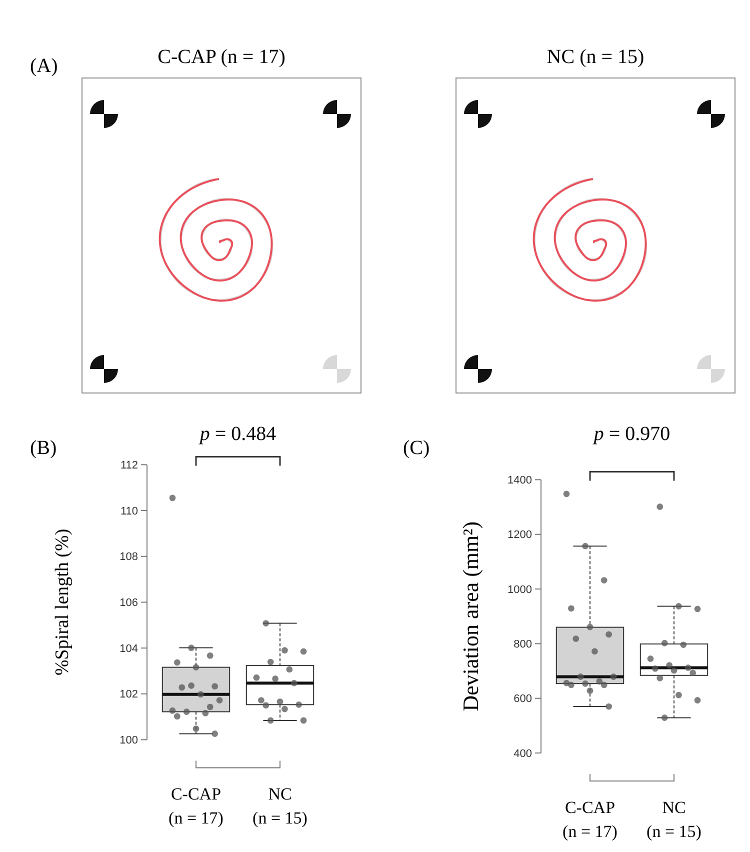 The image size is (750, 852). I want to click on text: NC (n = 15), so click(595, 57).